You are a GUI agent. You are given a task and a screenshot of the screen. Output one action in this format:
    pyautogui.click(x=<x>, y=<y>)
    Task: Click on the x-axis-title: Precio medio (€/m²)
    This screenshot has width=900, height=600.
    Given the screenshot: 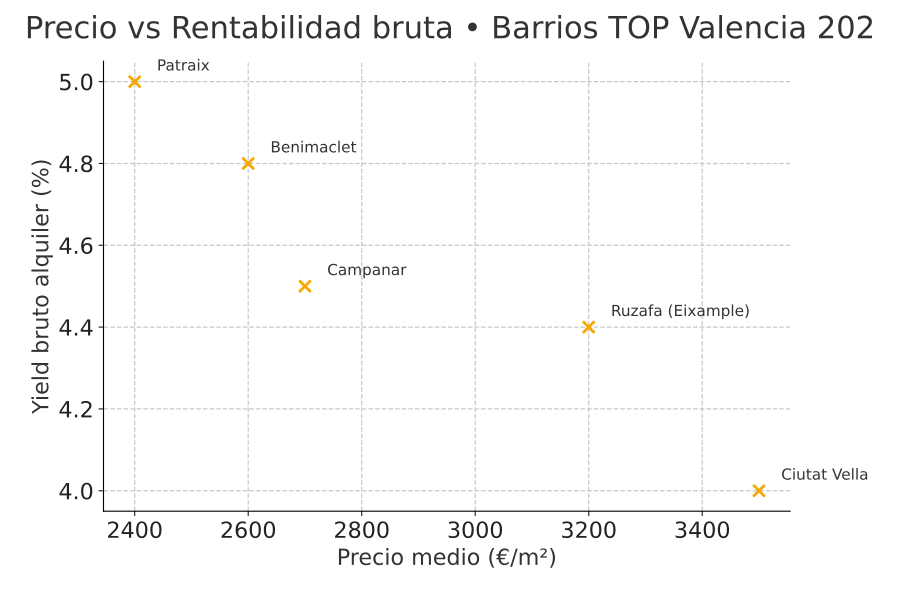 What is the action you would take?
    pyautogui.click(x=447, y=558)
    